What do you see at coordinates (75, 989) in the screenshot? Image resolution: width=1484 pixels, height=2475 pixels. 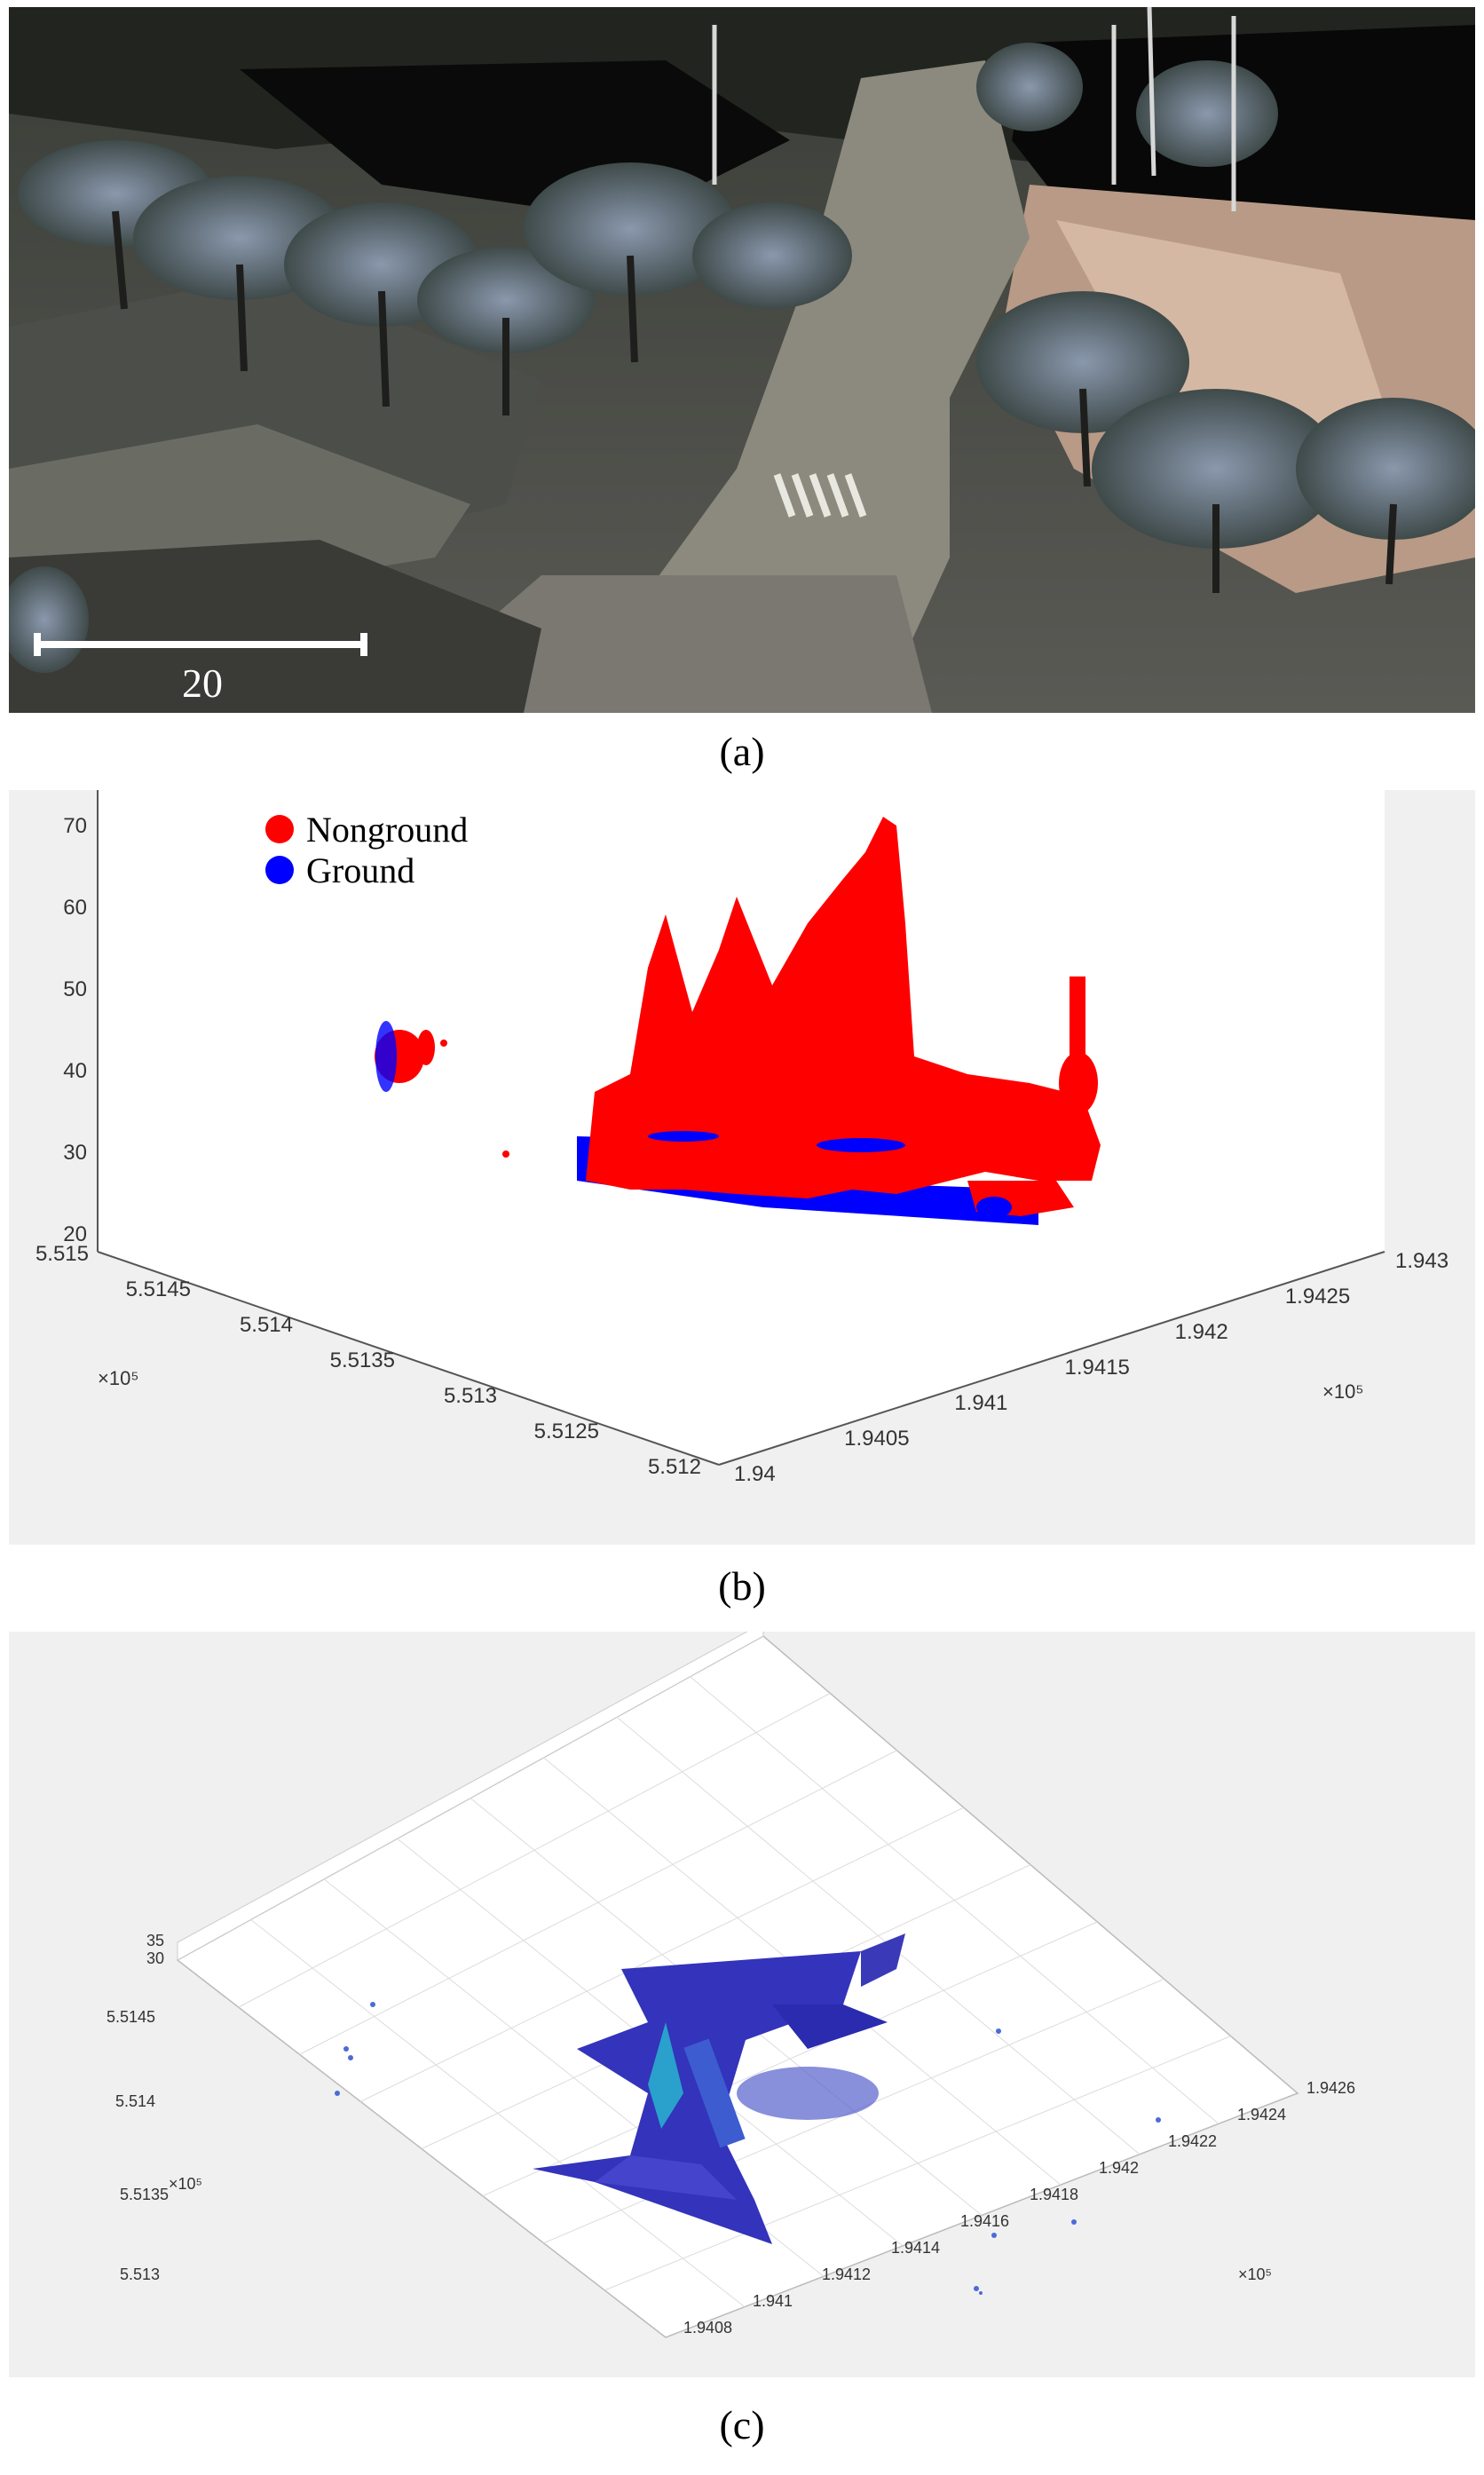 I see `z-tick-label: 50` at bounding box center [75, 989].